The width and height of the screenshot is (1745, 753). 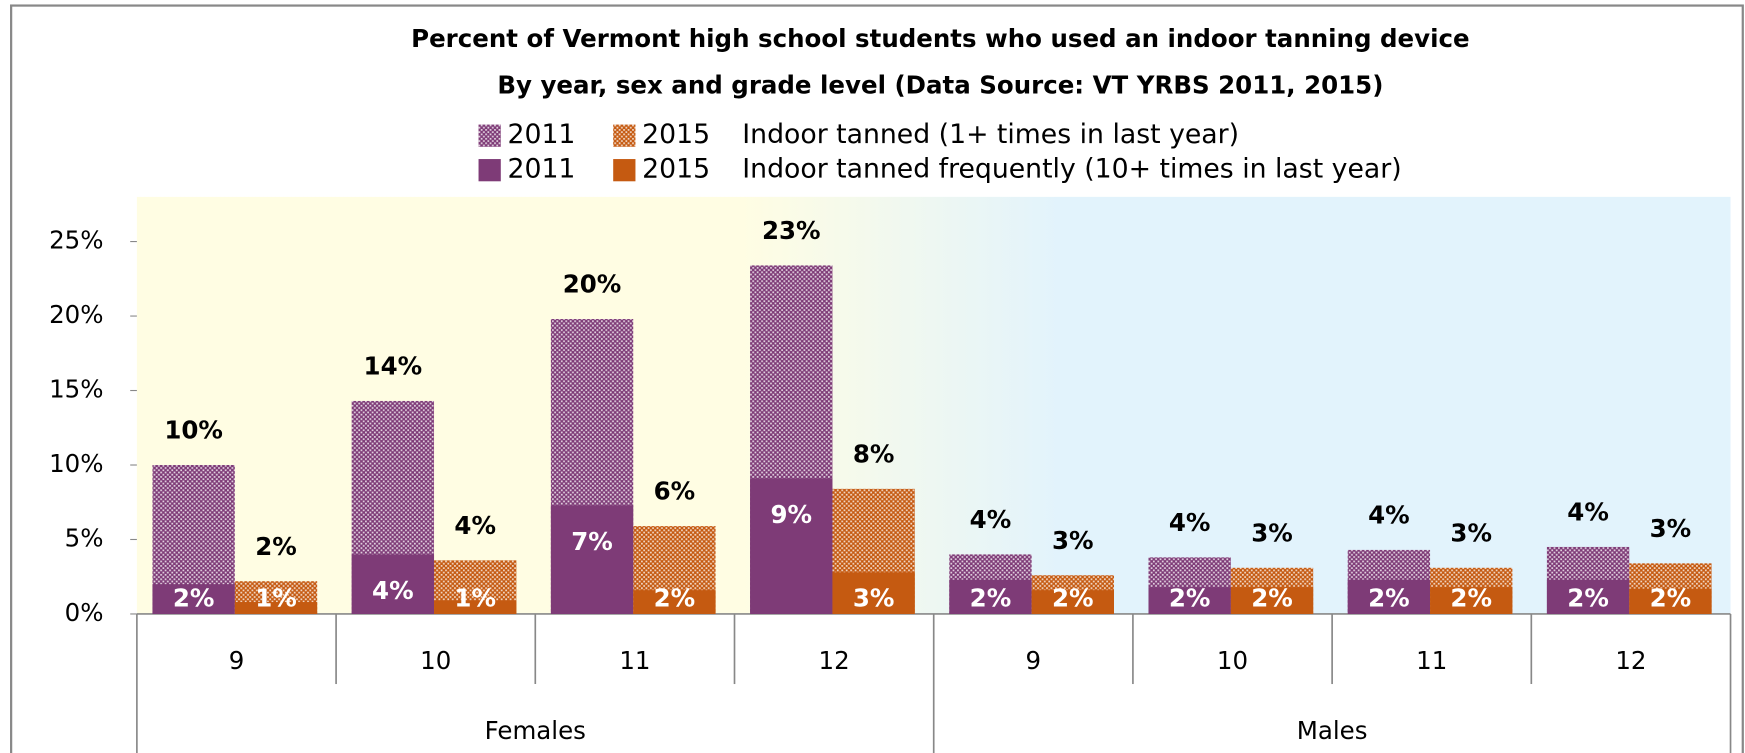 What do you see at coordinates (393, 366) in the screenshot?
I see `value-label: 14%` at bounding box center [393, 366].